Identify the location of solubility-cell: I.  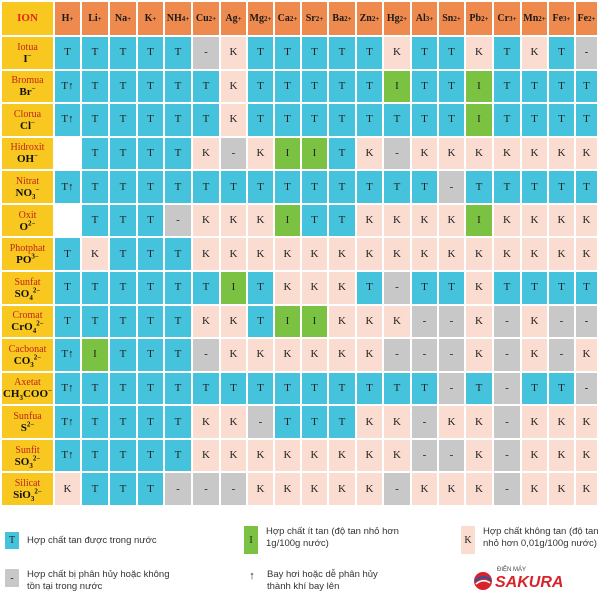
(479, 120).